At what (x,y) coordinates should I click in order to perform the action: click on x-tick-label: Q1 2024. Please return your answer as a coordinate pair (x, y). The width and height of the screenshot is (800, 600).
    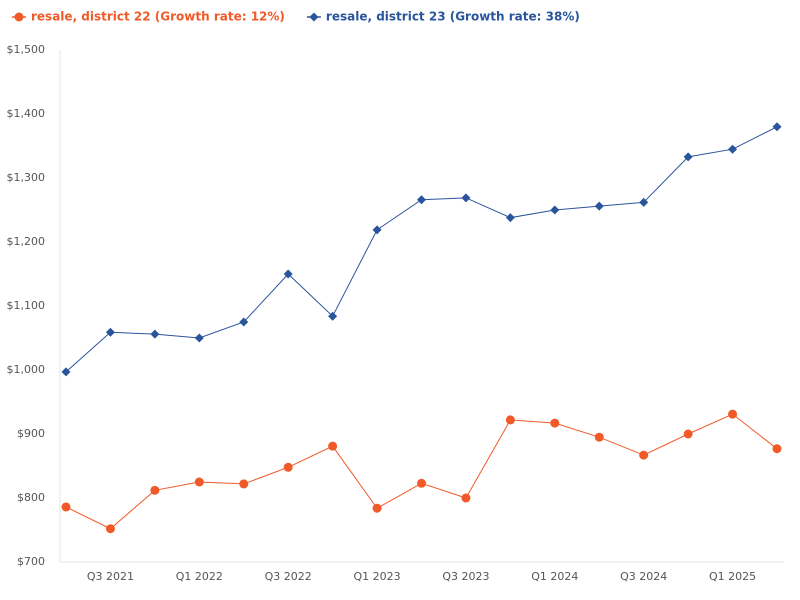
    Looking at the image, I should click on (554, 576).